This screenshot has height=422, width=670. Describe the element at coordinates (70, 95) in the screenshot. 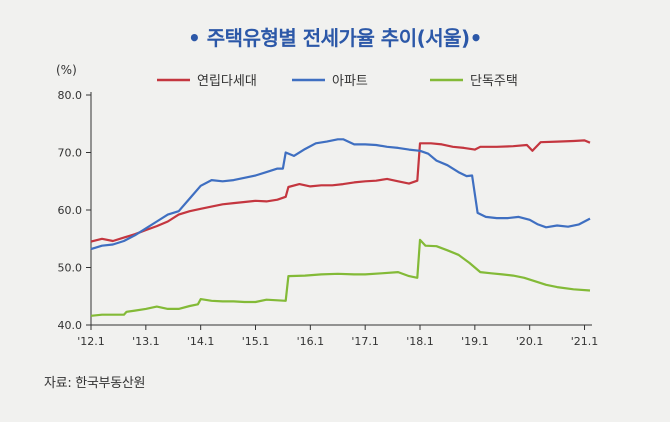

I see `y-tick-label: 80.0` at that location.